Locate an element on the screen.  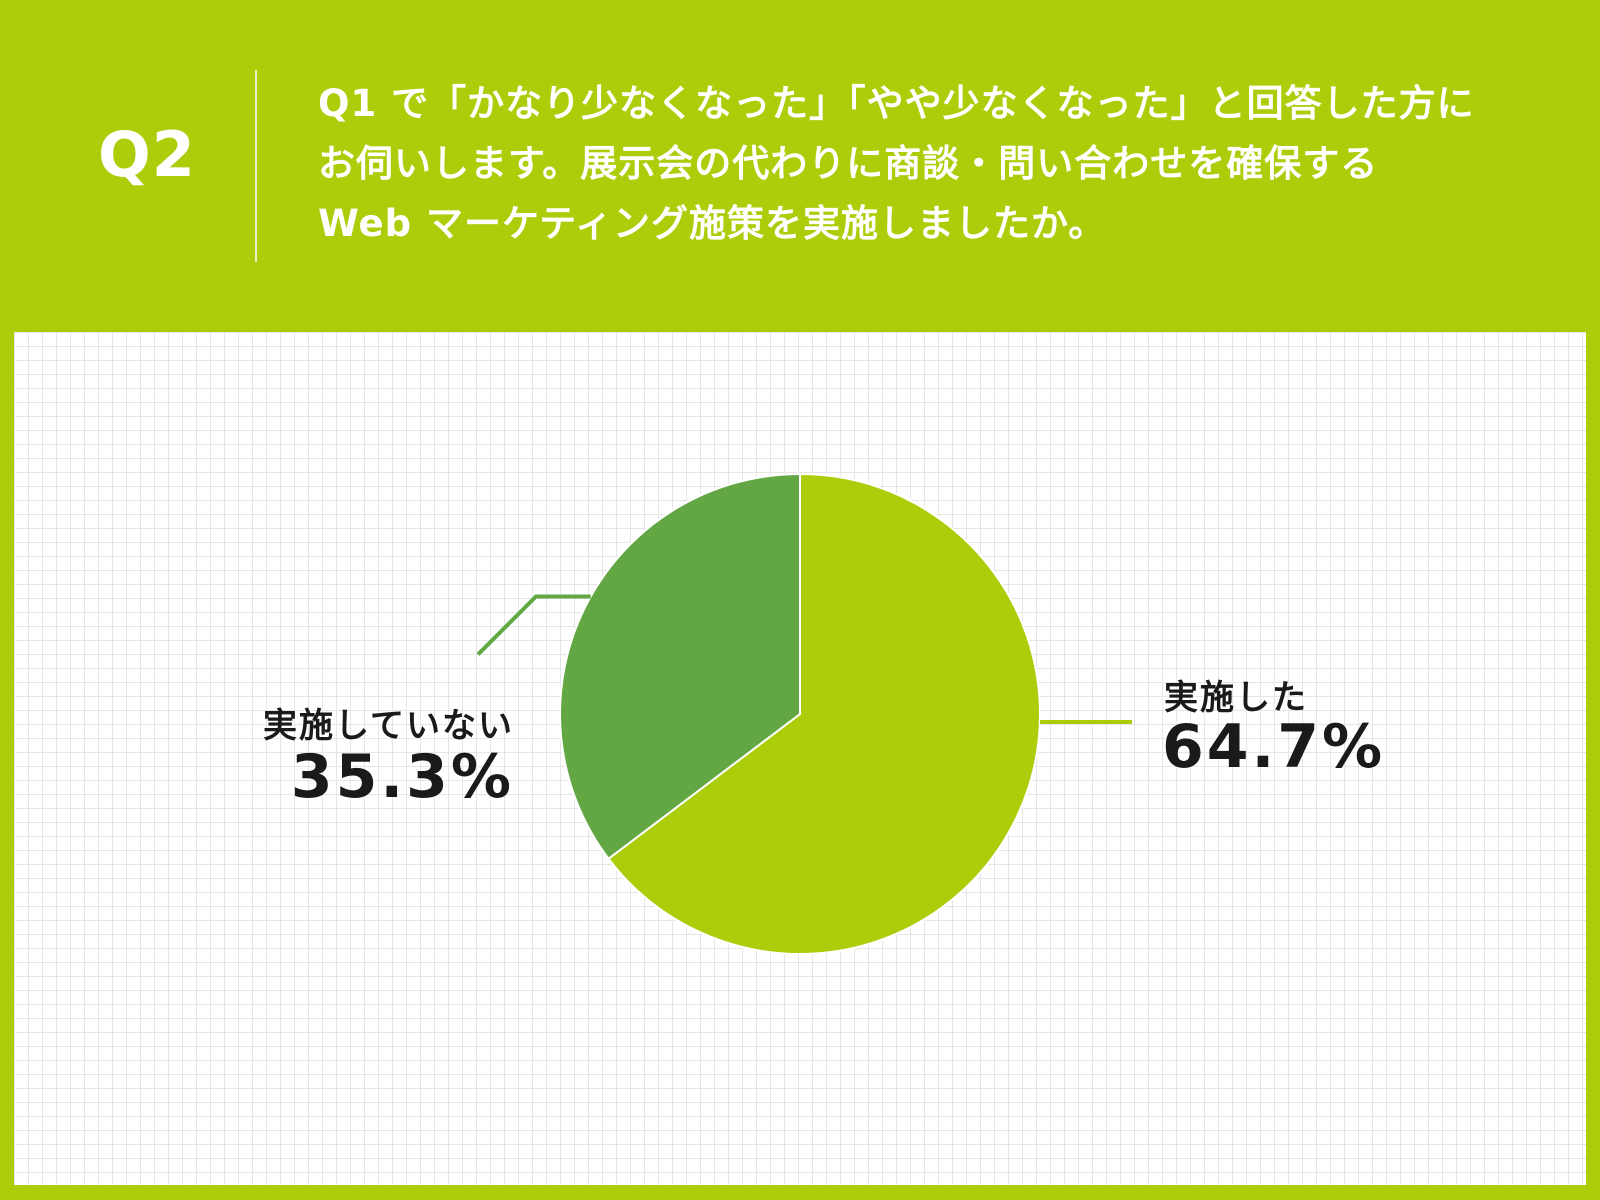
leader-lines is located at coordinates (804, 659).